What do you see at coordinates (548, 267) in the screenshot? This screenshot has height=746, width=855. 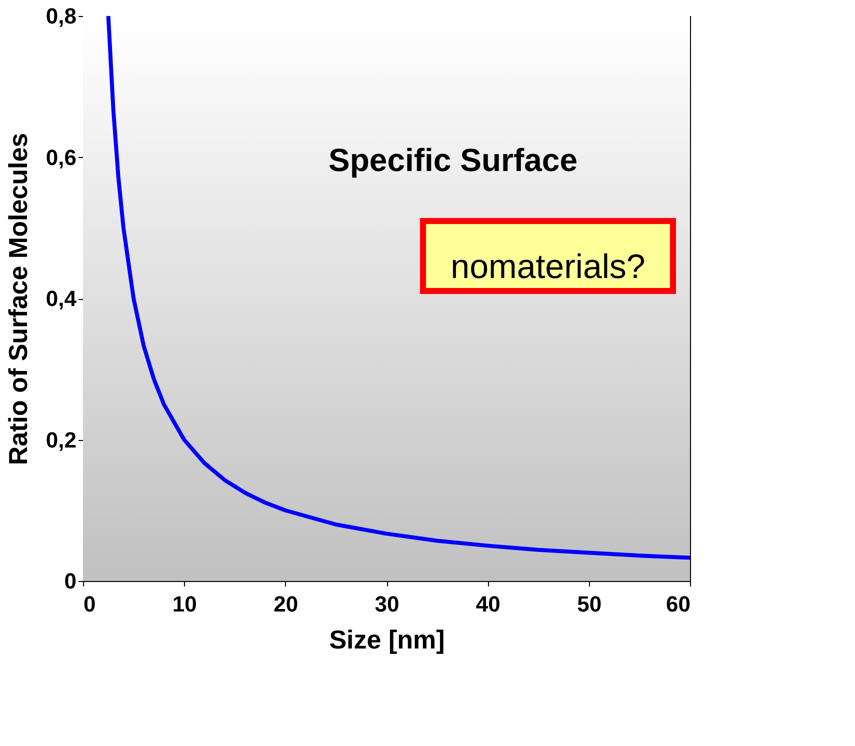 I see `annotation: nomaterials?` at bounding box center [548, 267].